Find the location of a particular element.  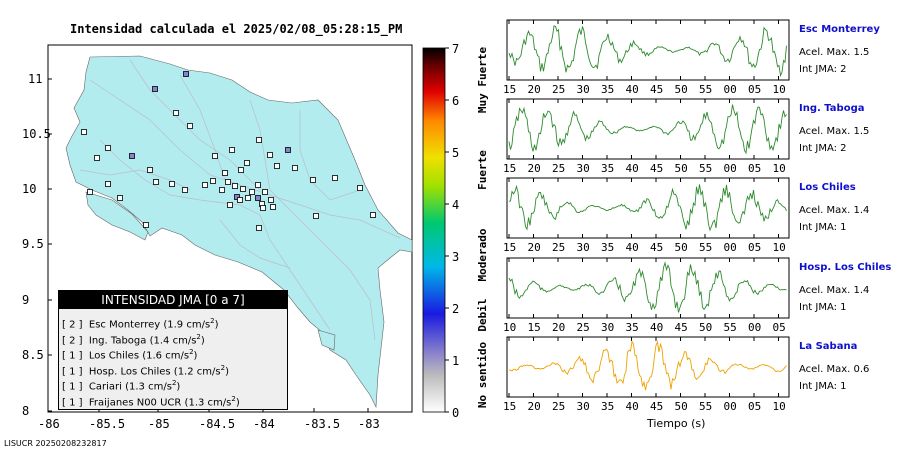

legend-item-value: 1.6 is located at coordinates (154, 356).